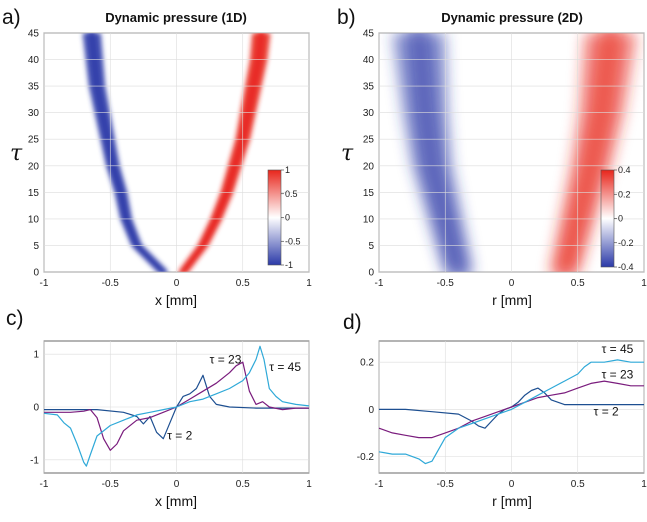  I want to click on annotations-c: τ = 23 τ = 45 τ = 2, so click(234, 398).